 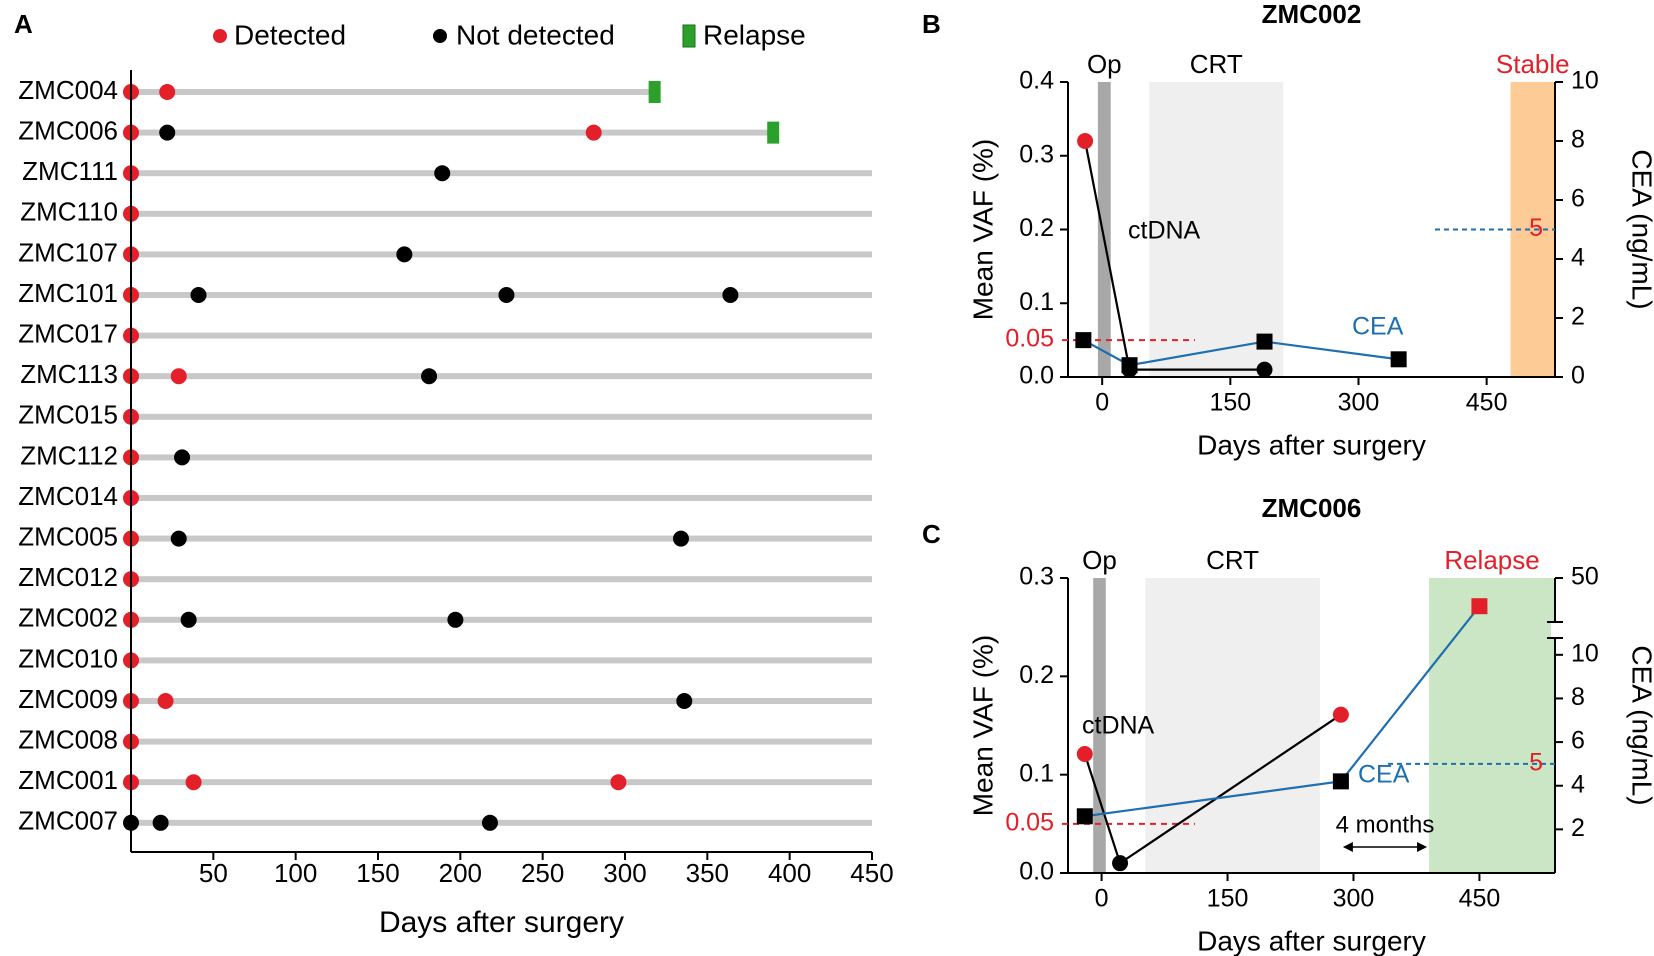 What do you see at coordinates (68, 780) in the screenshot?
I see `patient-label: ZMC001` at bounding box center [68, 780].